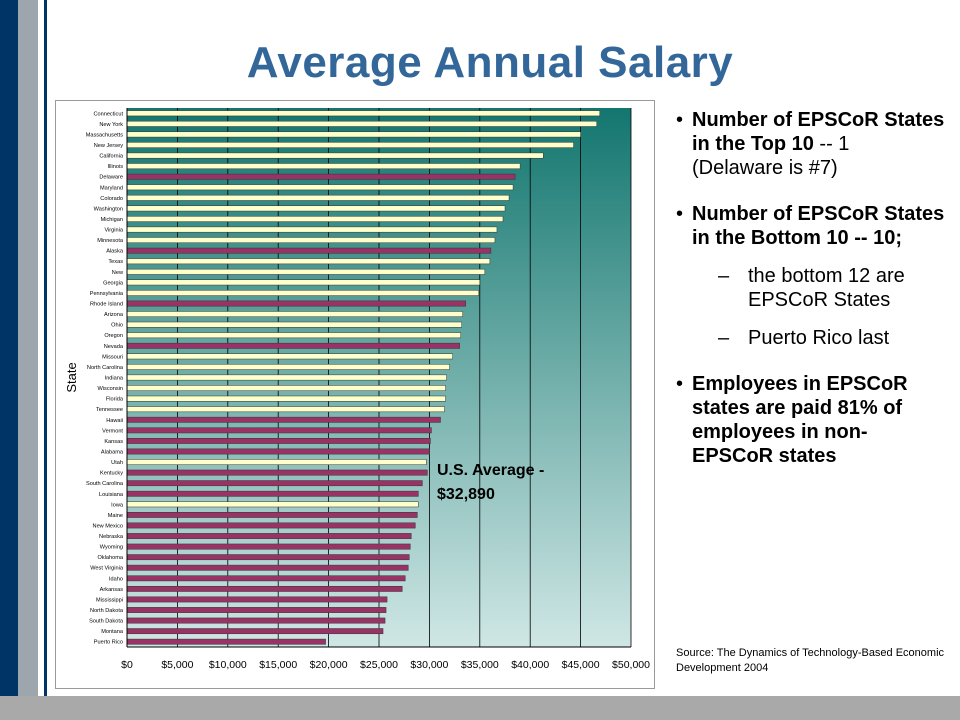 Image resolution: width=960 pixels, height=720 pixels. I want to click on x-tick-label: $45,000, so click(581, 665).